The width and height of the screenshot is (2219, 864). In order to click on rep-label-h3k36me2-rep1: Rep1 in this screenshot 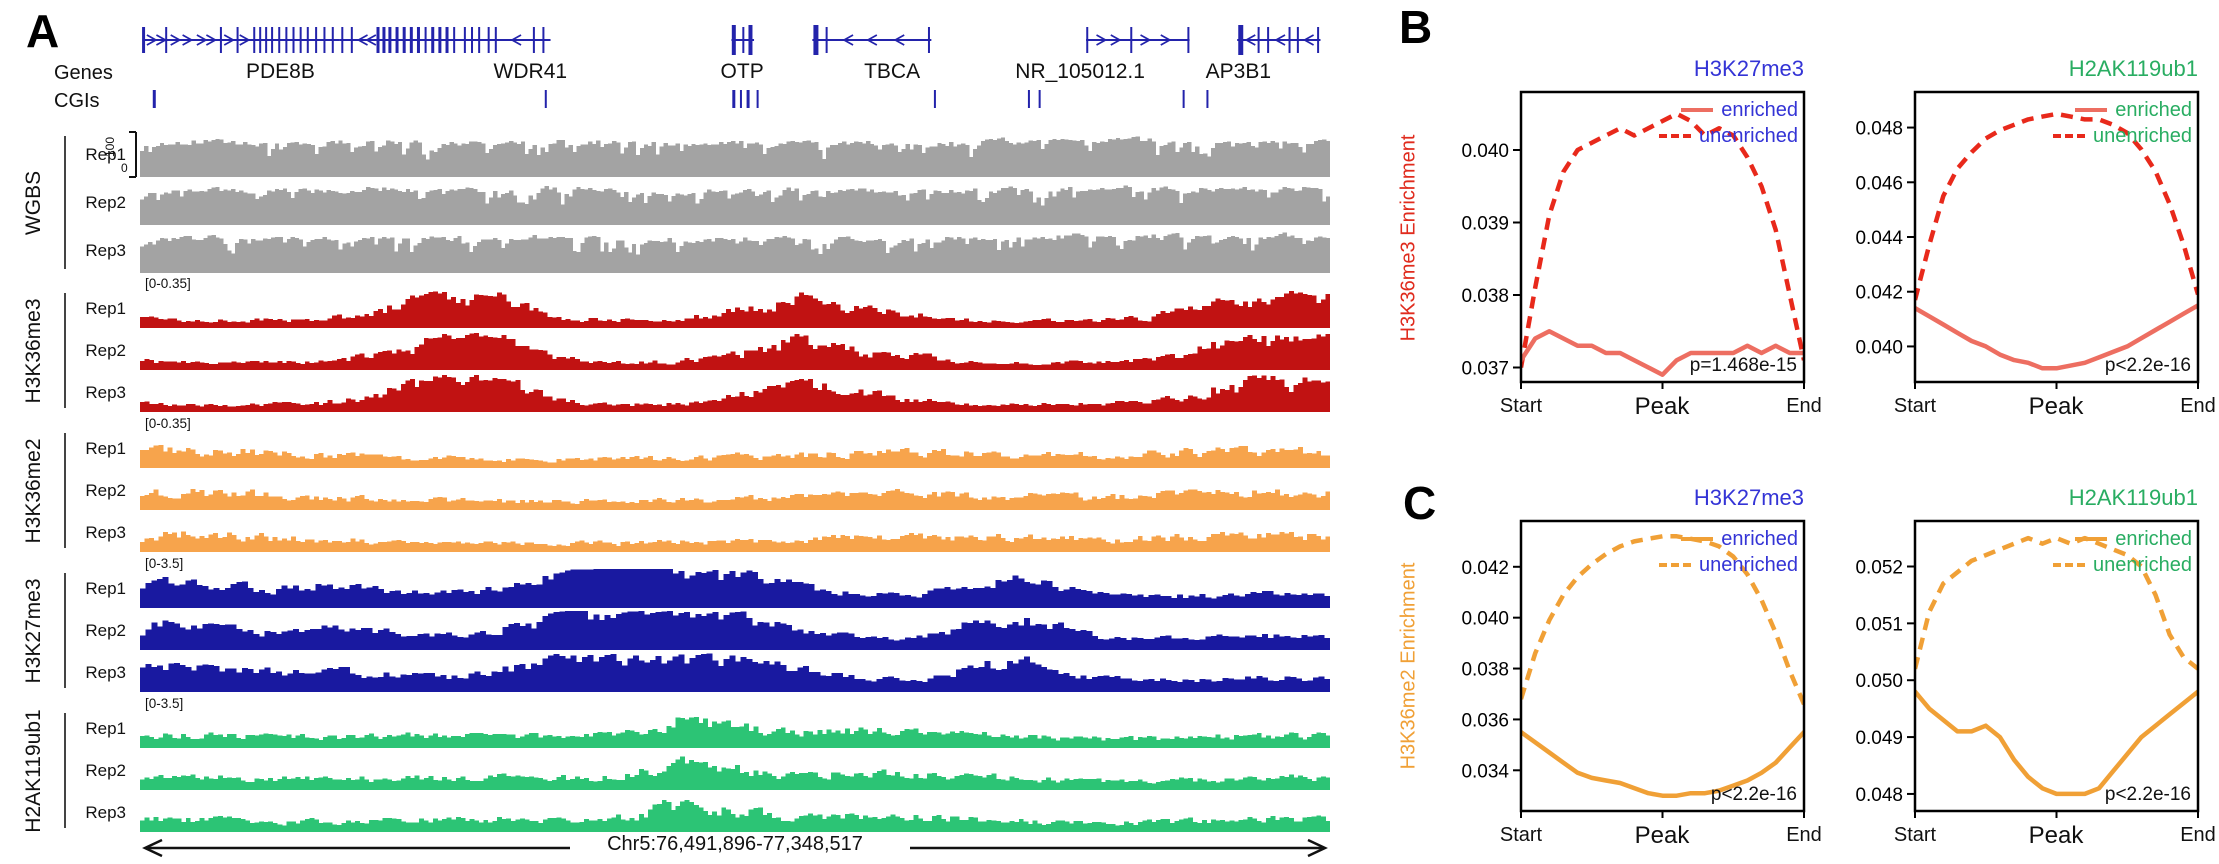, I will do `click(105, 448)`.